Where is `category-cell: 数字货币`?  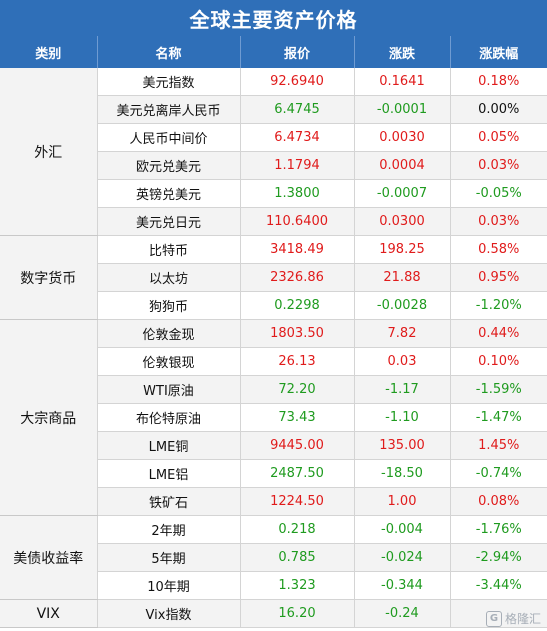
category-cell: 数字货币 is located at coordinates (48, 277).